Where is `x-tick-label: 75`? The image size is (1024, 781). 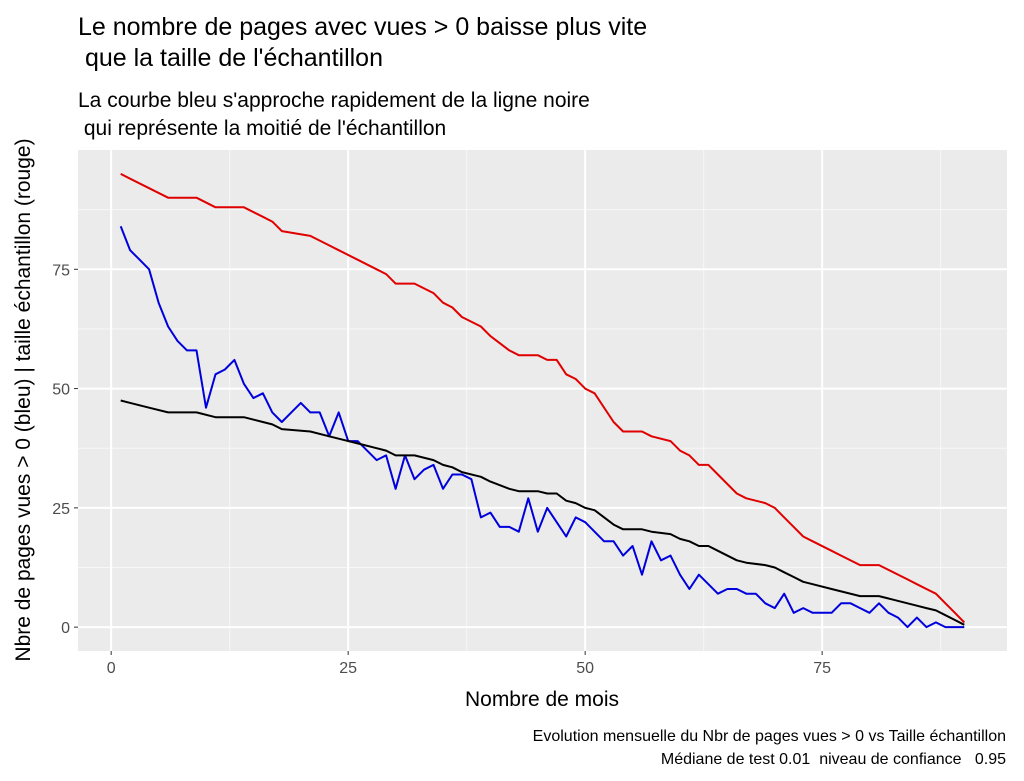 x-tick-label: 75 is located at coordinates (822, 668).